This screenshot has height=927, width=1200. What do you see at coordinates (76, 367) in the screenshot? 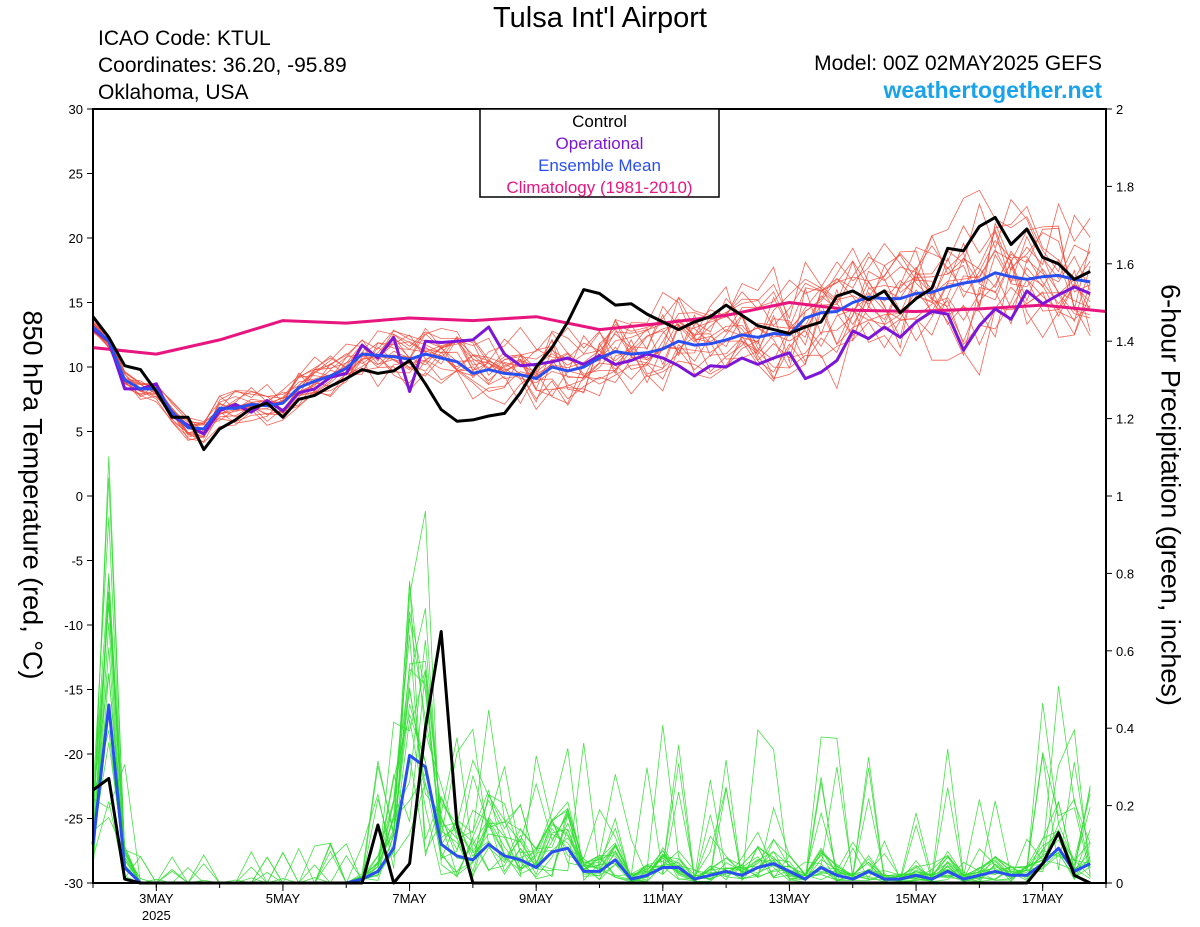
I see `y-tick-label: 10` at bounding box center [76, 367].